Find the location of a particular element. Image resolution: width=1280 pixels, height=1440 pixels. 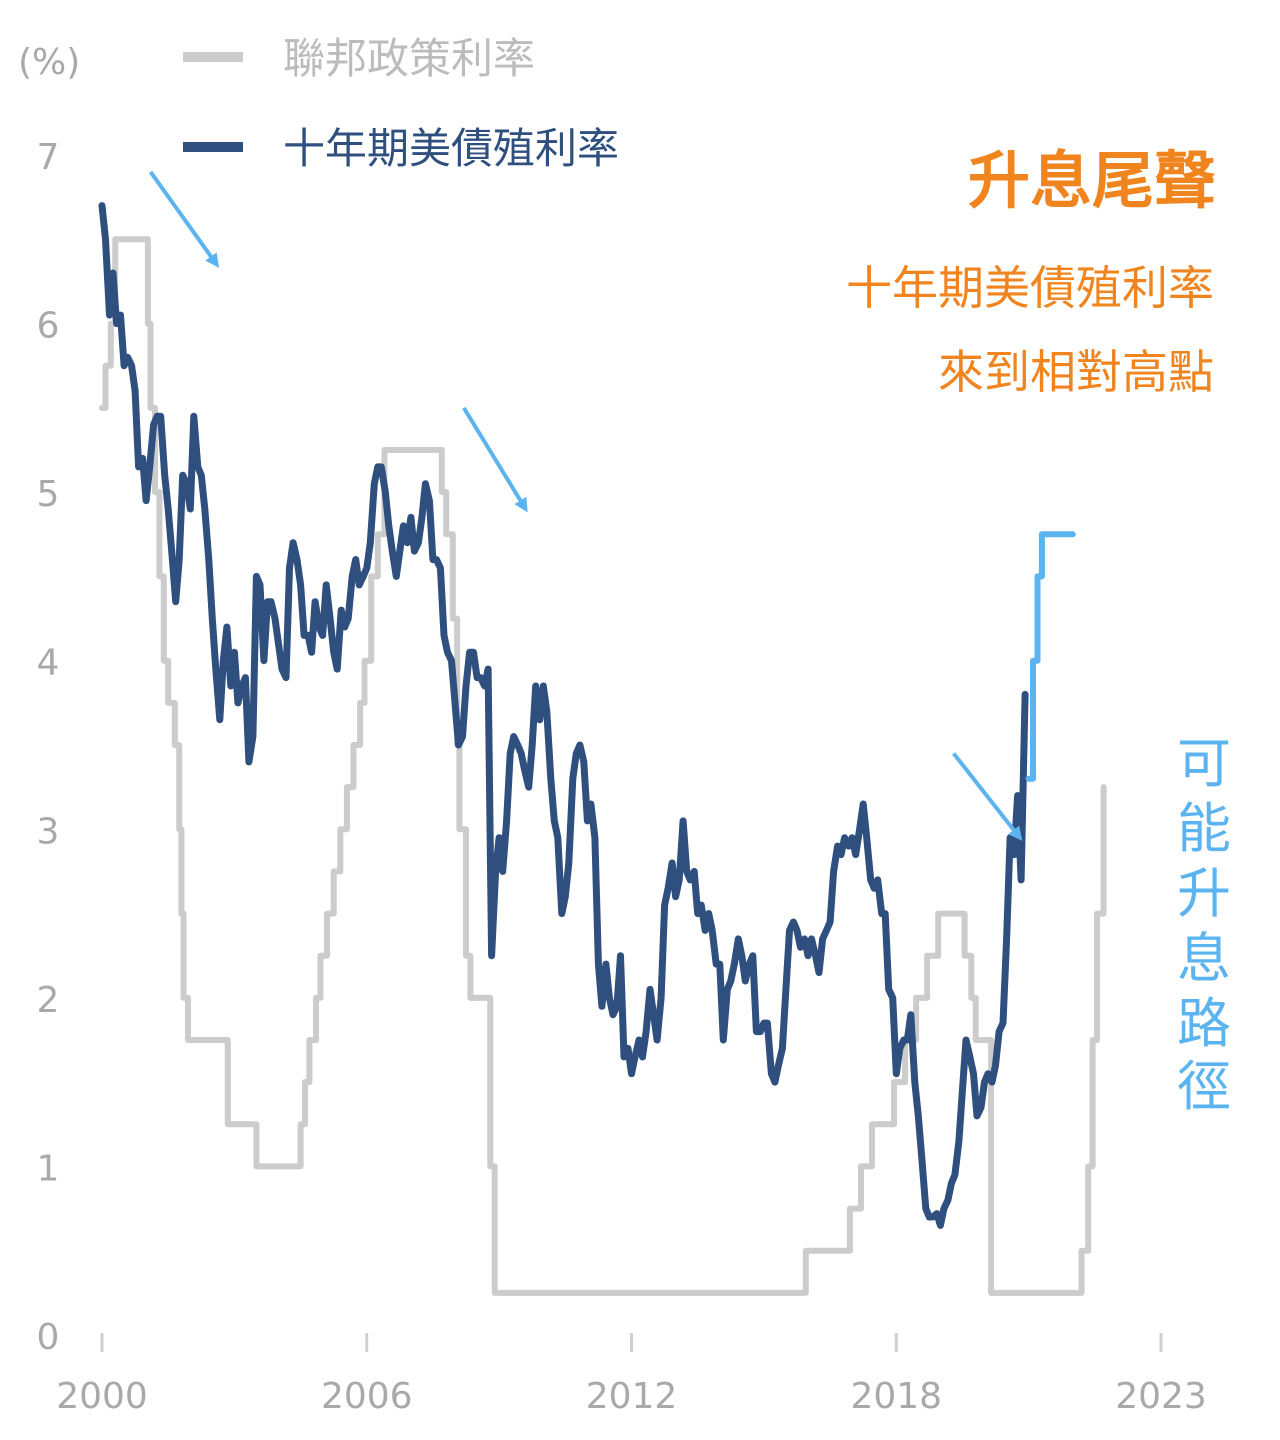

x-tick-label: 2006 is located at coordinates (367, 1396).